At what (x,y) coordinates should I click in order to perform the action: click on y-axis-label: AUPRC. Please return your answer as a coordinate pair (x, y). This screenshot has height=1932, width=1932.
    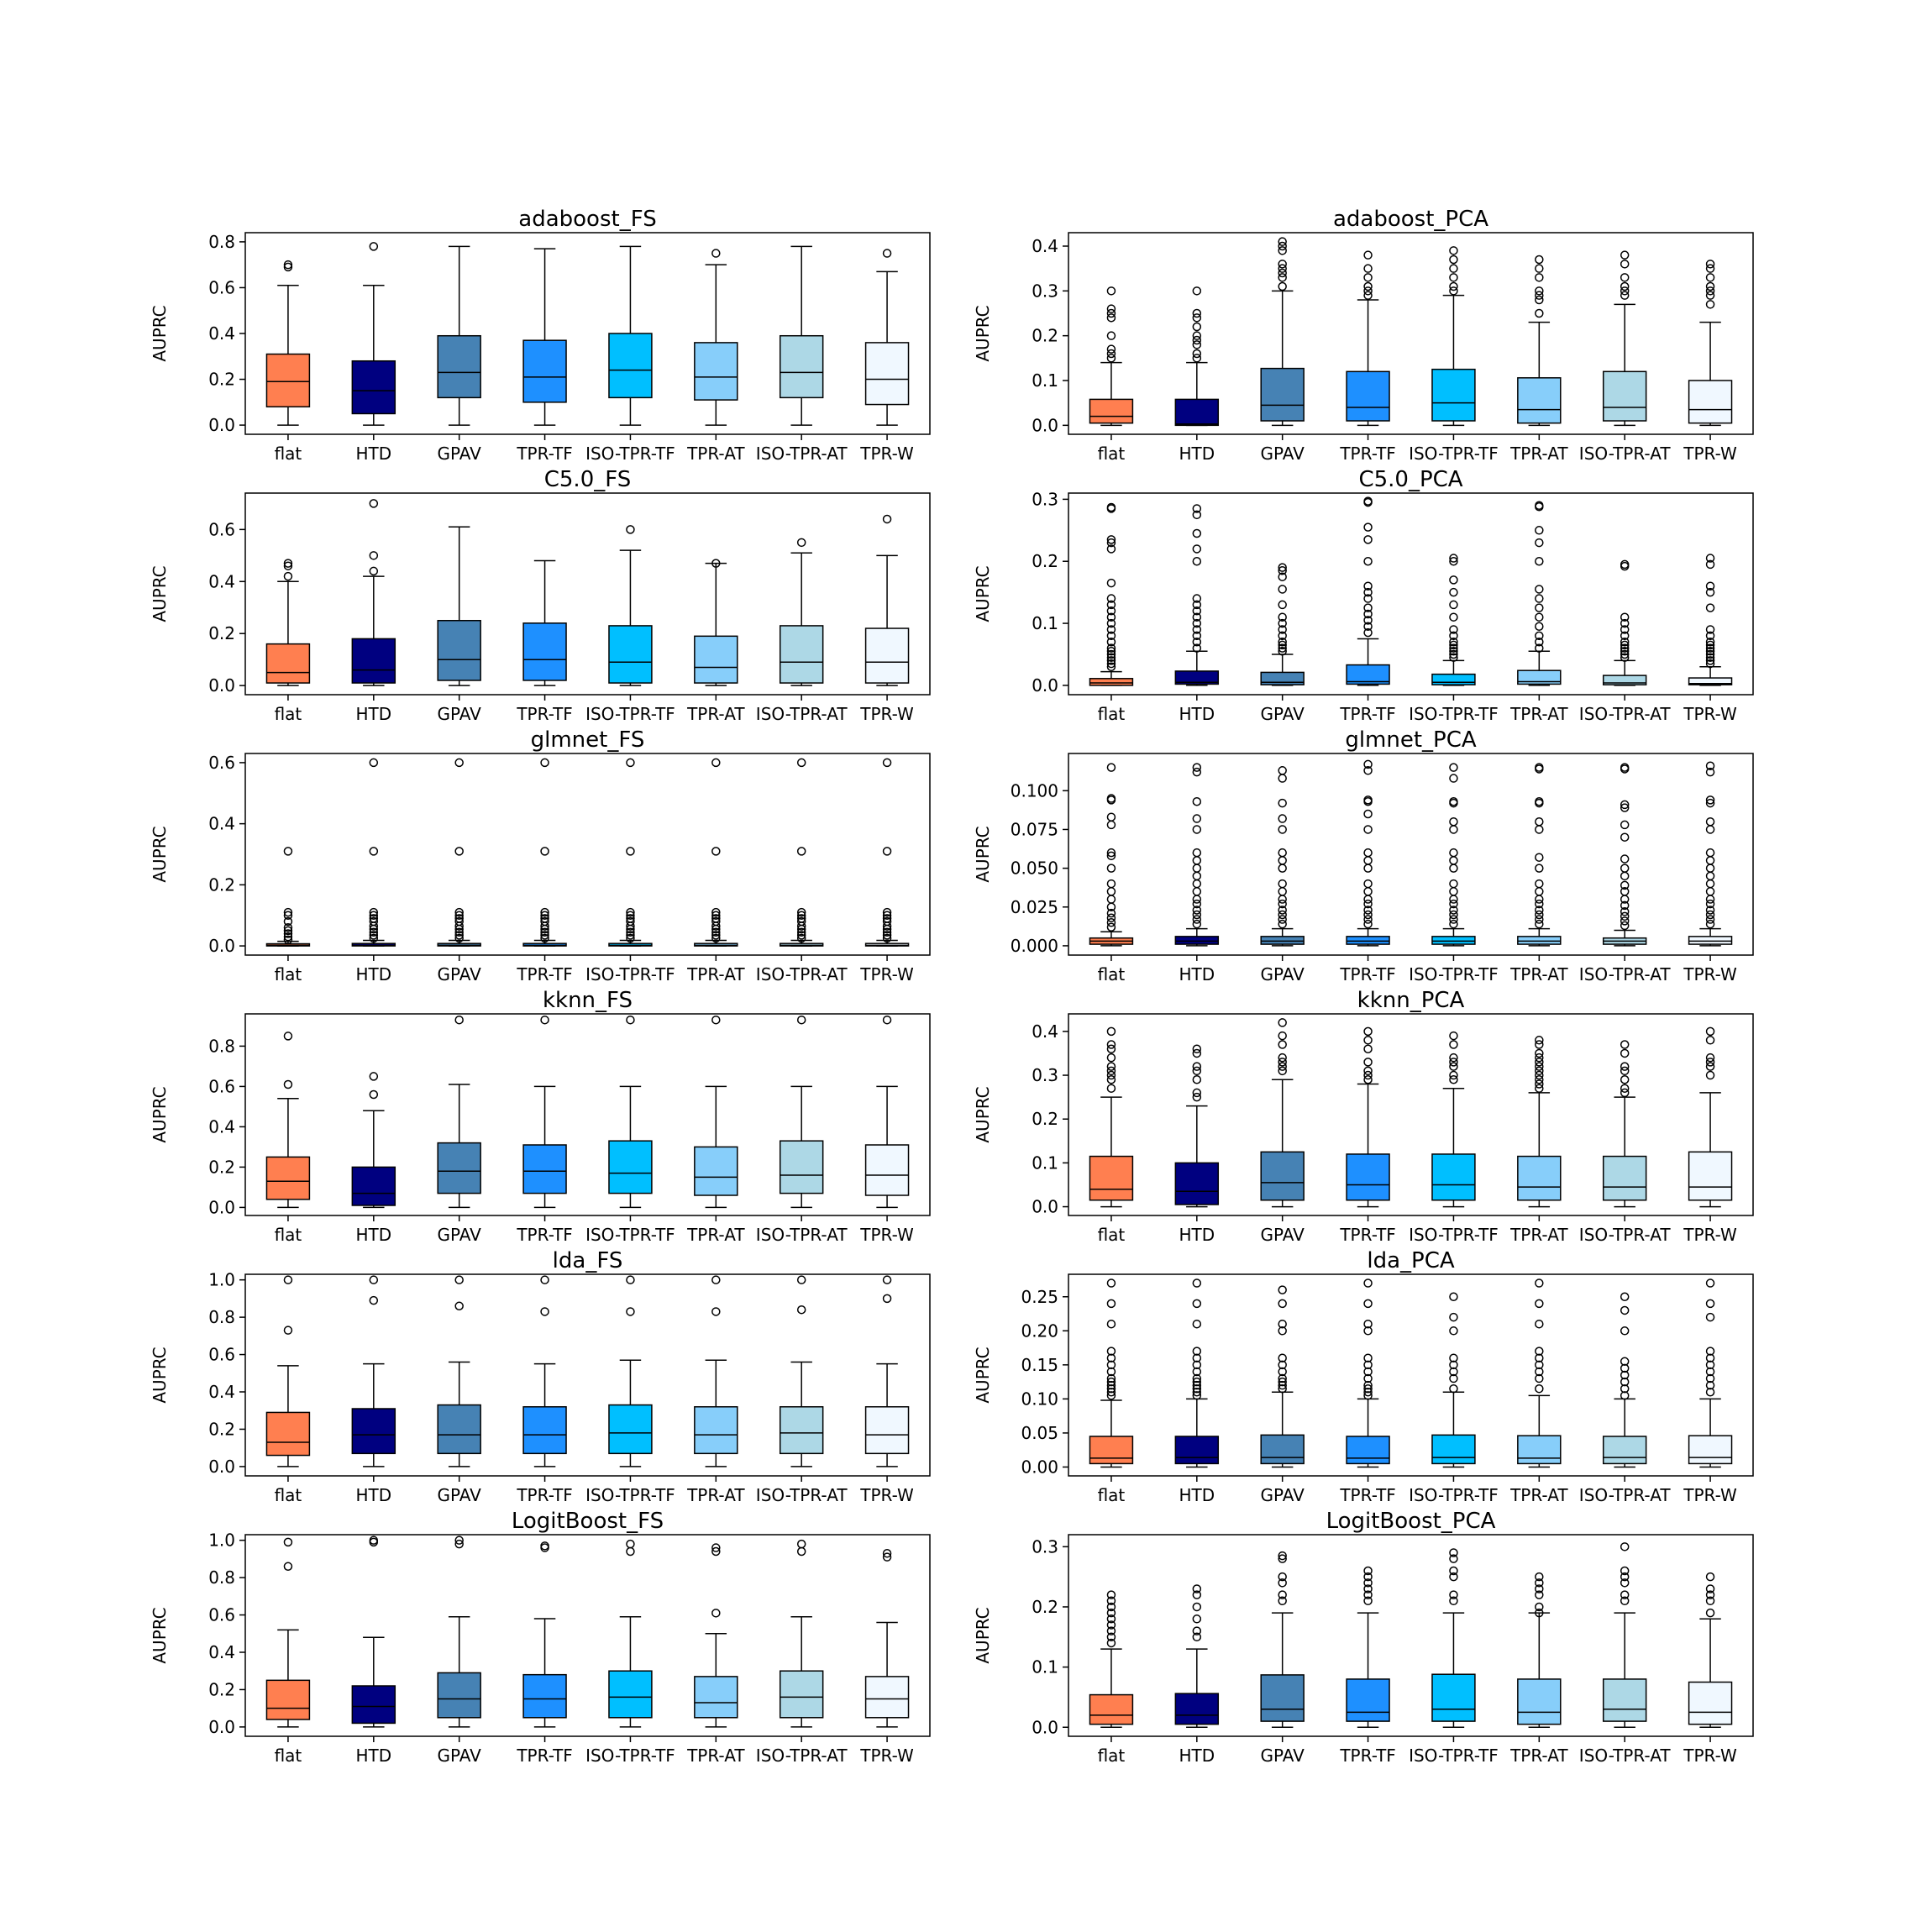
    Looking at the image, I should click on (983, 1375).